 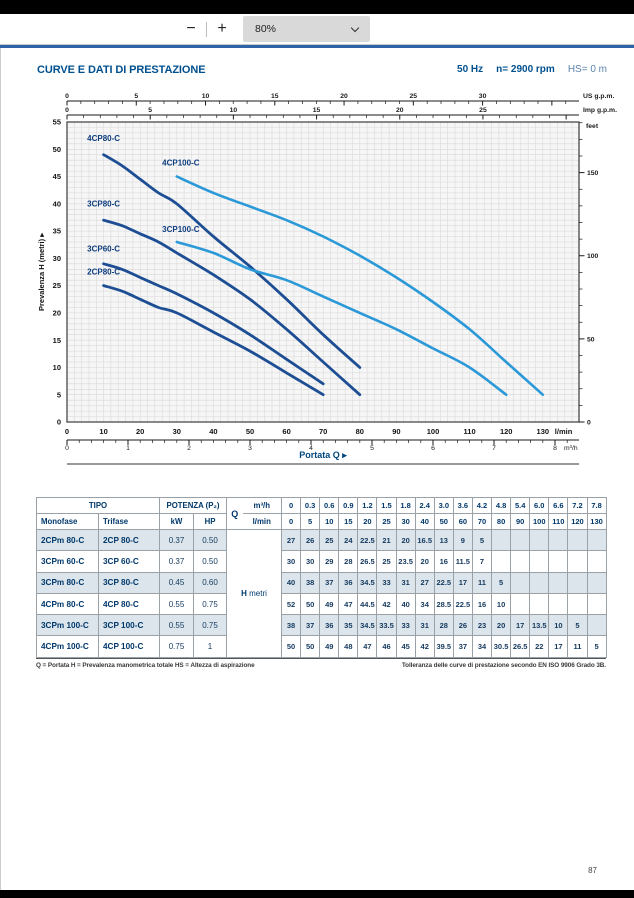 What do you see at coordinates (348, 561) in the screenshot?
I see `head-value: 28` at bounding box center [348, 561].